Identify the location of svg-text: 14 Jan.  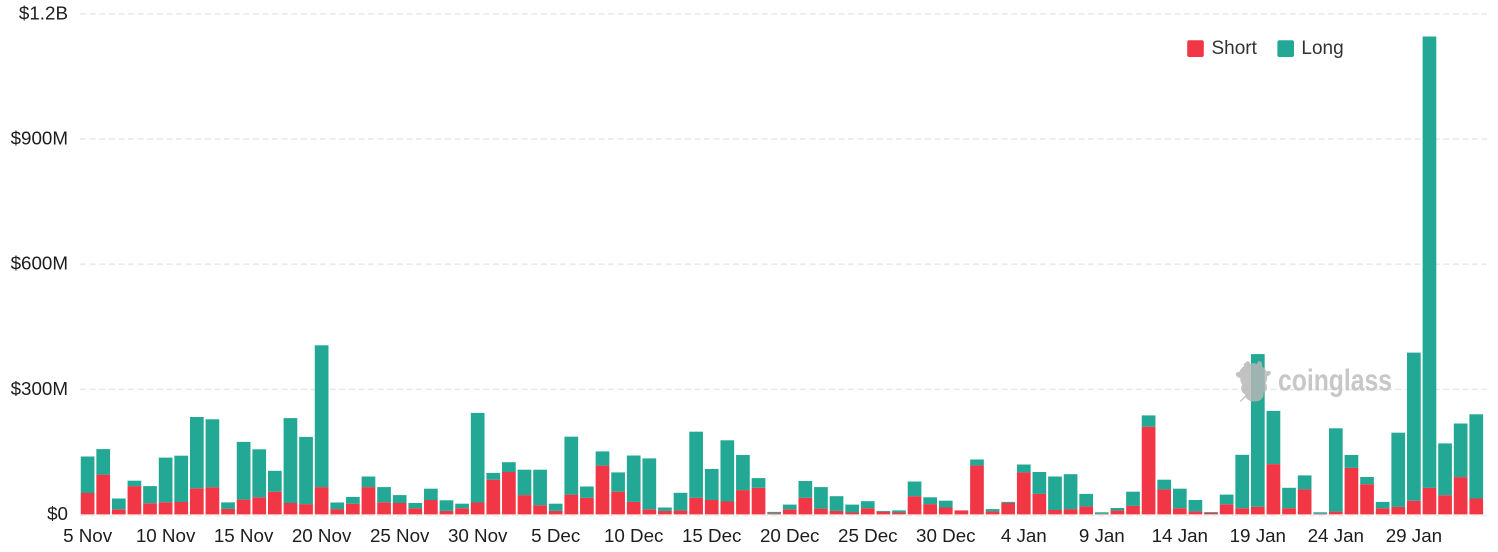
(1180, 535).